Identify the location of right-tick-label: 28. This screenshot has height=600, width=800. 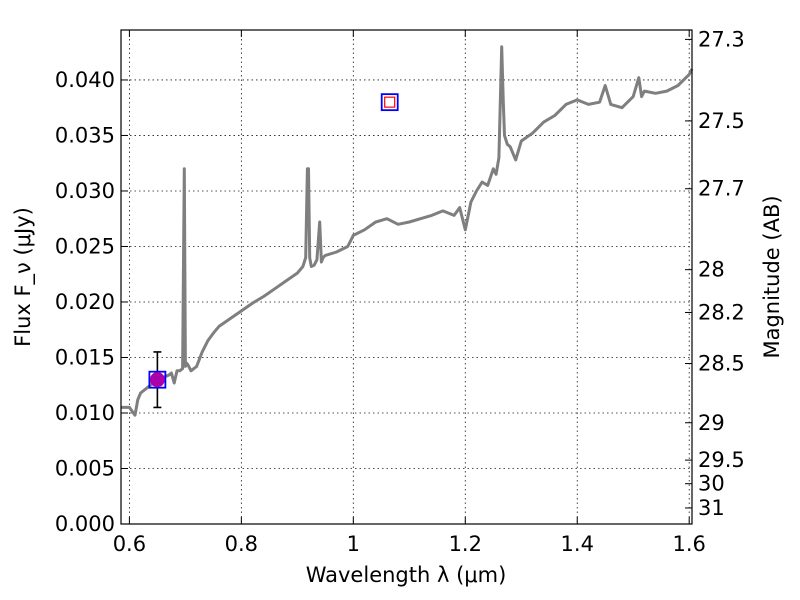
(711, 270).